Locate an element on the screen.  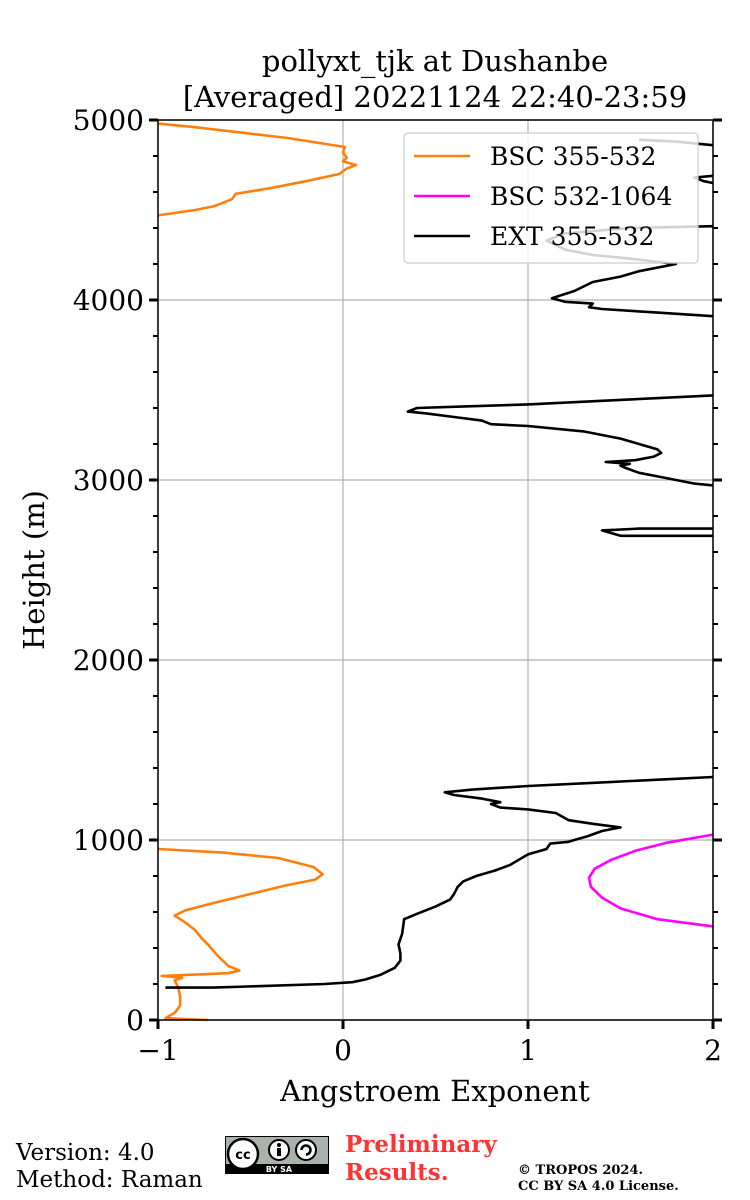
legend-box is located at coordinates (551, 198).